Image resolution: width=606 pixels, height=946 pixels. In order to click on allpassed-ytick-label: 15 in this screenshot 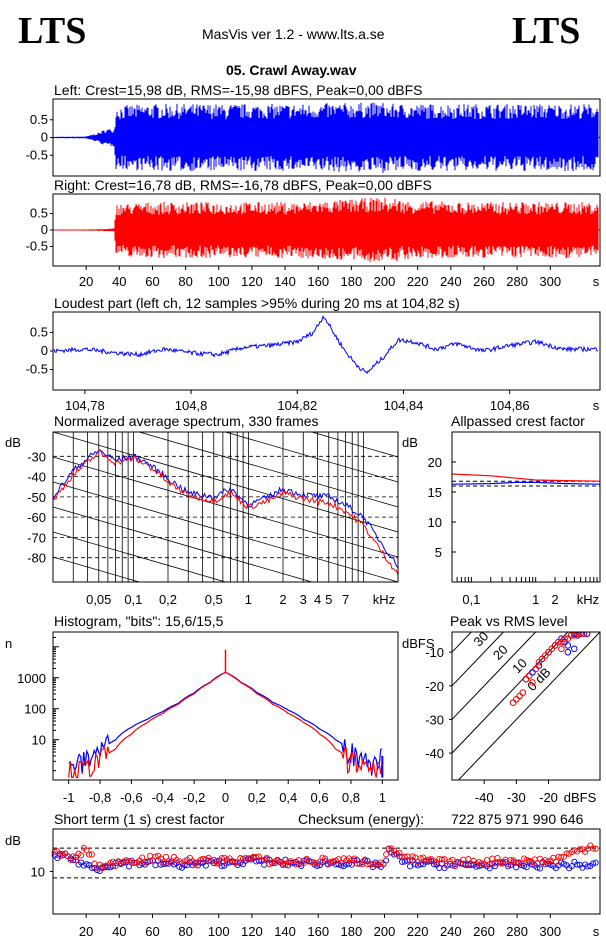, I will do `click(435, 492)`.